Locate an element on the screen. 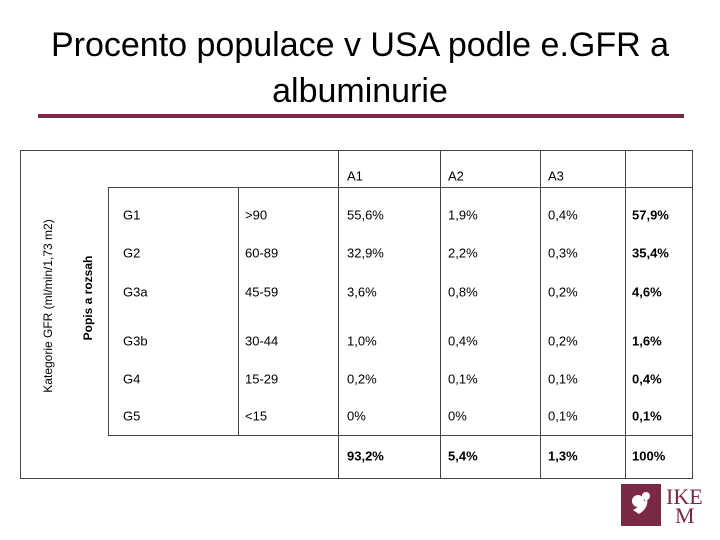 This screenshot has width=720, height=540. side-label: Kategorie GFR (ml/min/1,73 m2) is located at coordinates (48, 306).